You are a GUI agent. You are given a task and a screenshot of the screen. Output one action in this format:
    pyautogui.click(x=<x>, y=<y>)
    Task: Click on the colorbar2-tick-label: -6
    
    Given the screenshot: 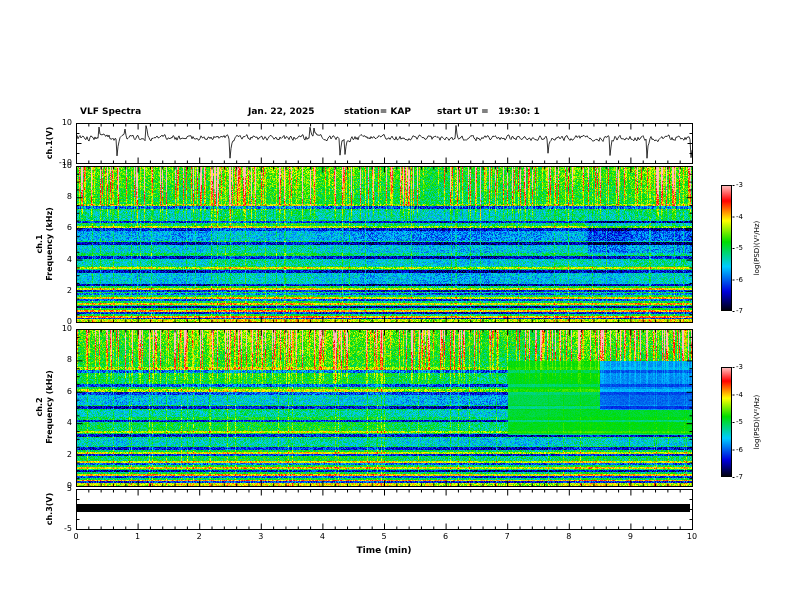 What is the action you would take?
    pyautogui.click(x=739, y=449)
    